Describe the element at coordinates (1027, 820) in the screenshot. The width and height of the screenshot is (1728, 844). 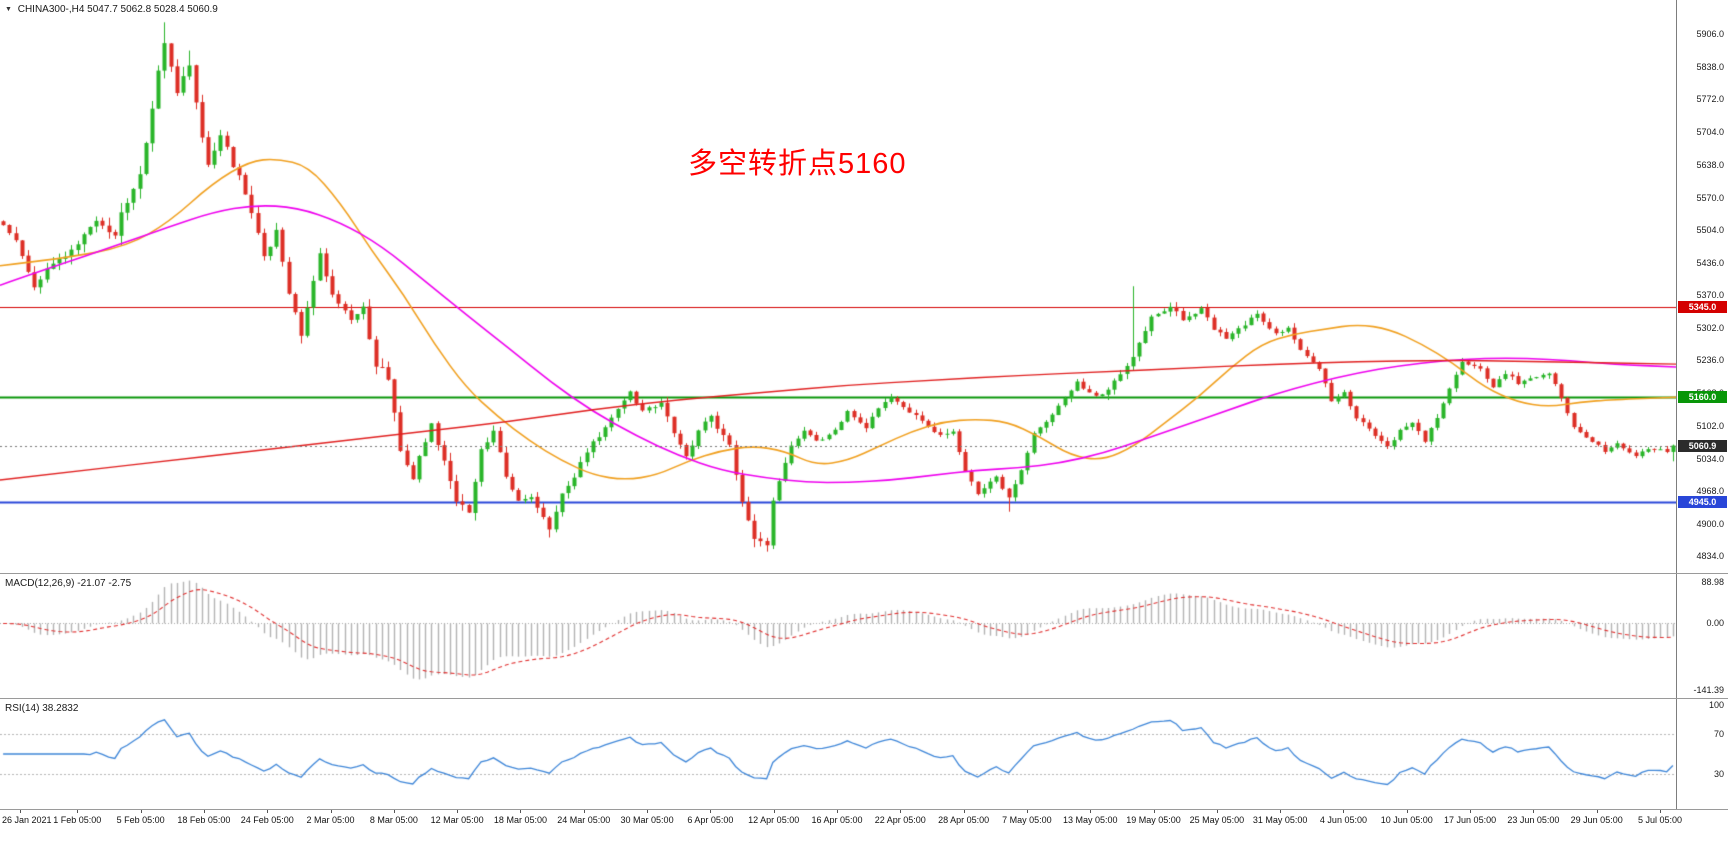
I see `date-label: 7 May 05:00` at that location.